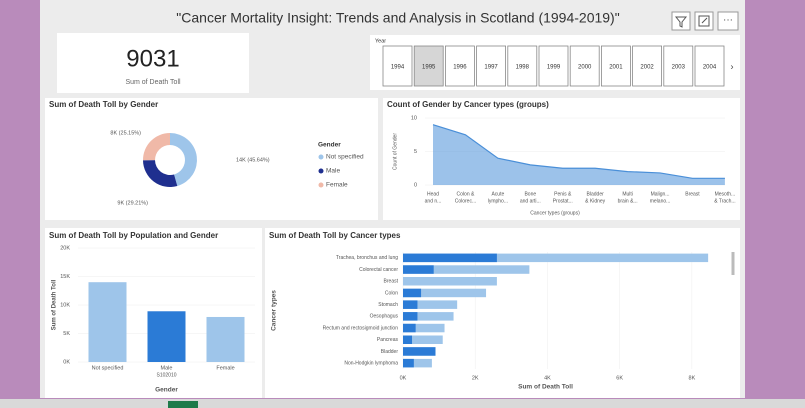 The image size is (805, 408). I want to click on x-tick-label: Colon &, so click(466, 194).